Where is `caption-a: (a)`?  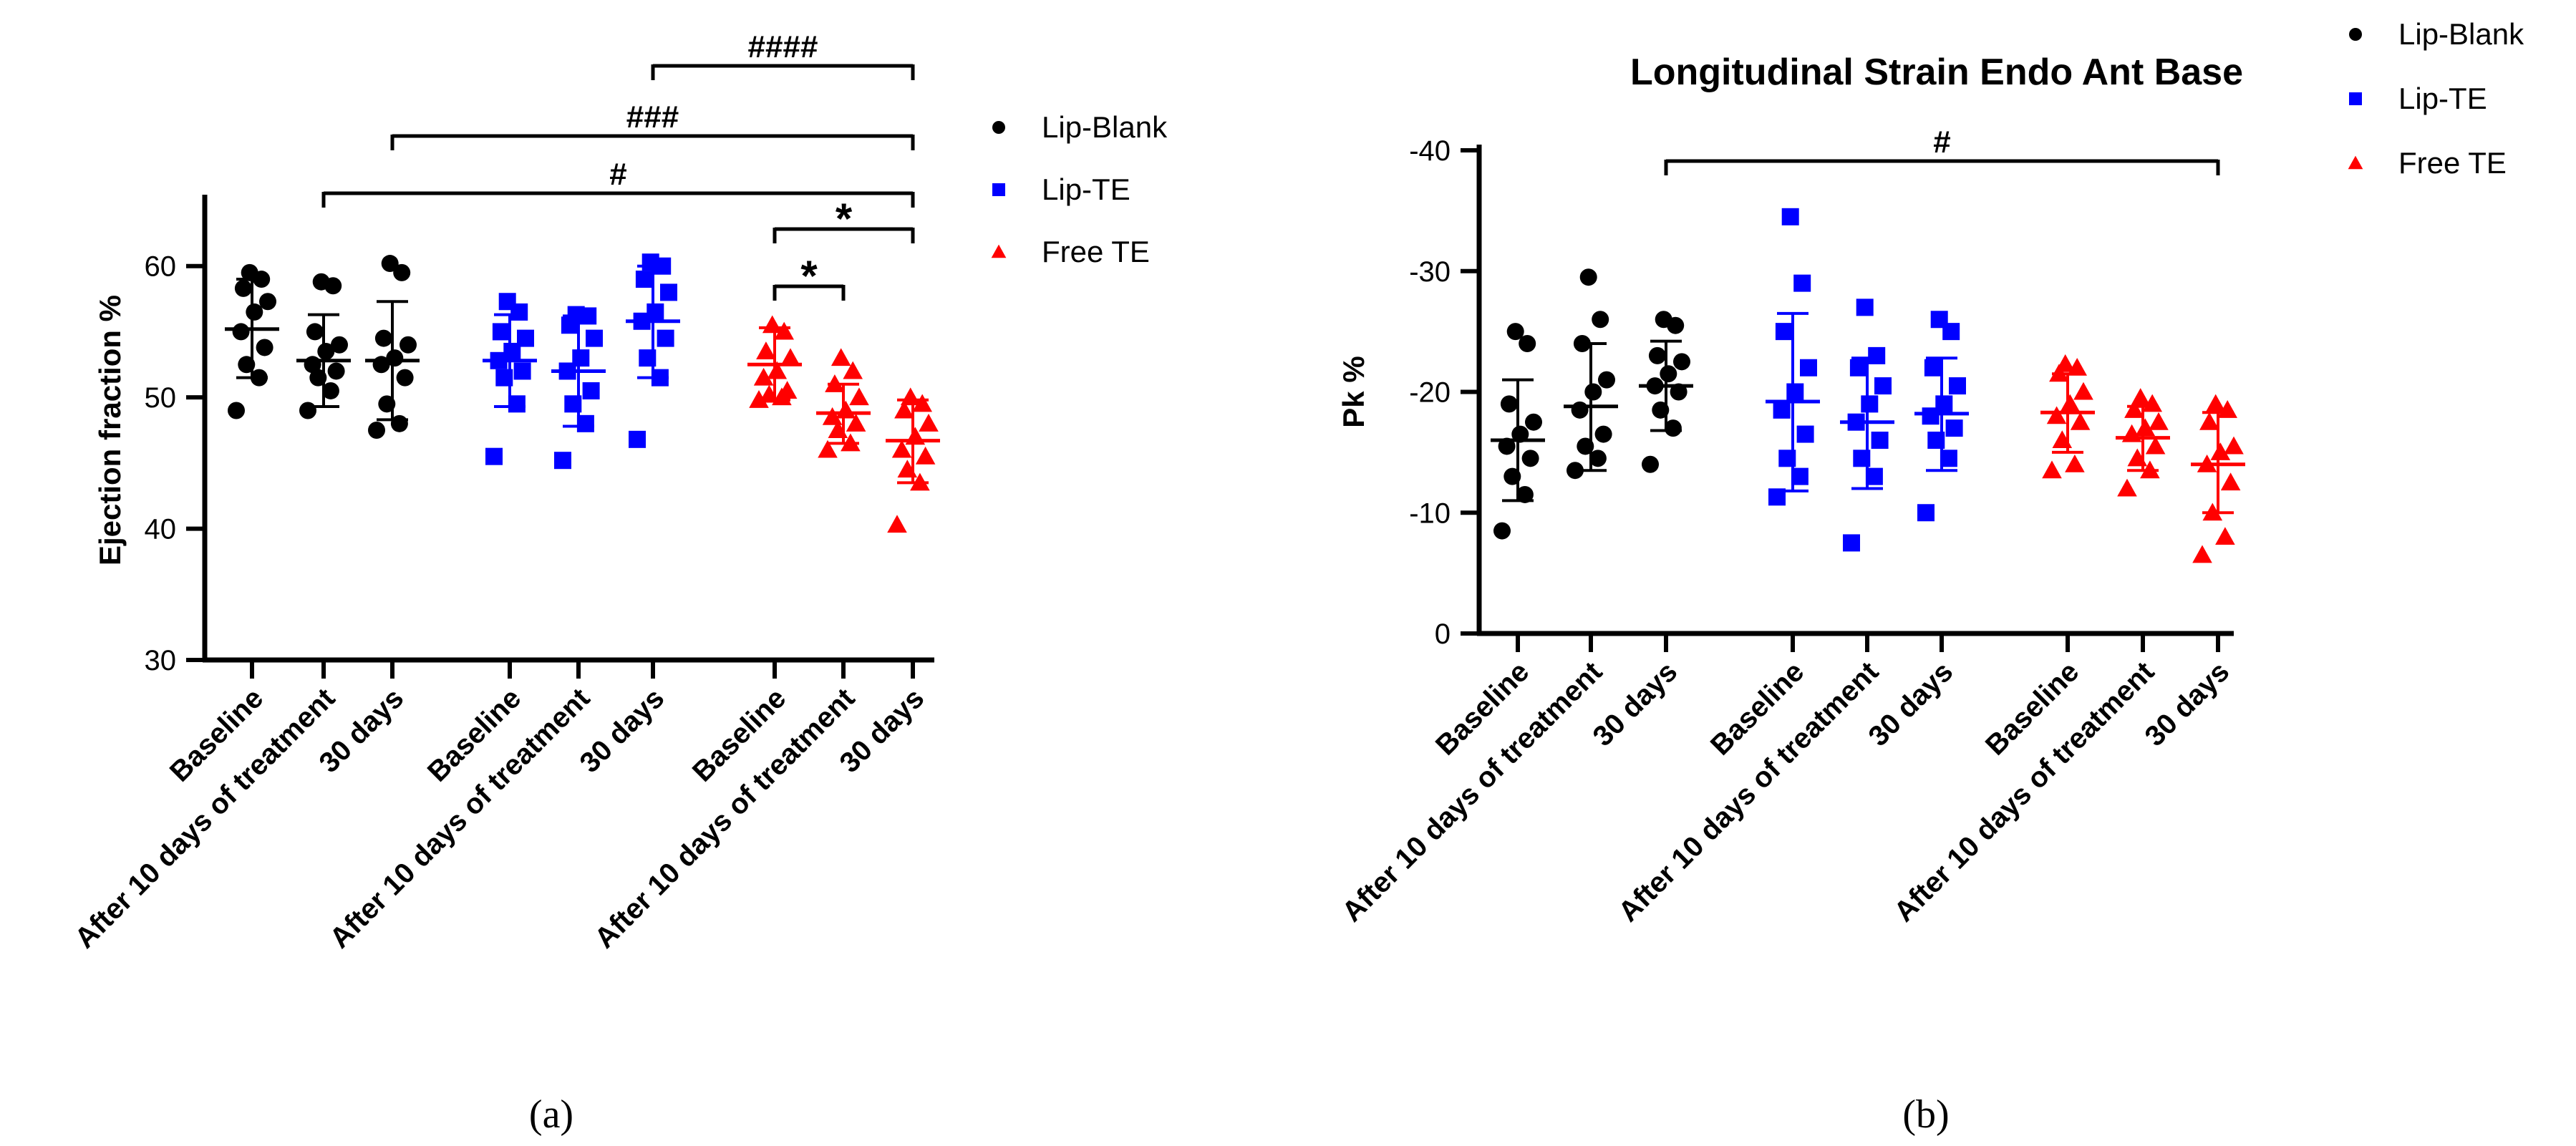 caption-a: (a) is located at coordinates (551, 1114).